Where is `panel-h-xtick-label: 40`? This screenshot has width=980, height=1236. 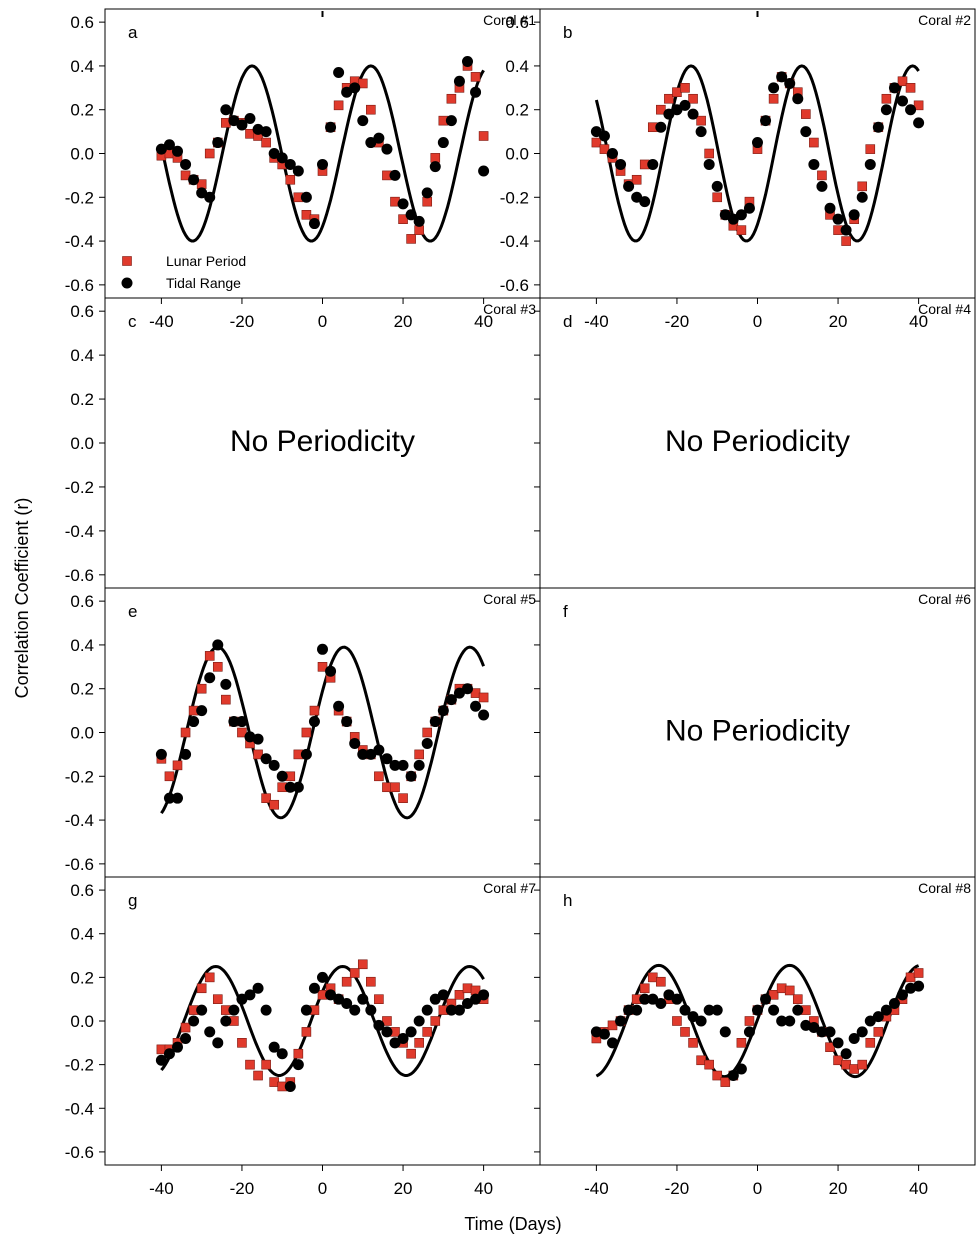 panel-h-xtick-label: 40 is located at coordinates (918, 1188).